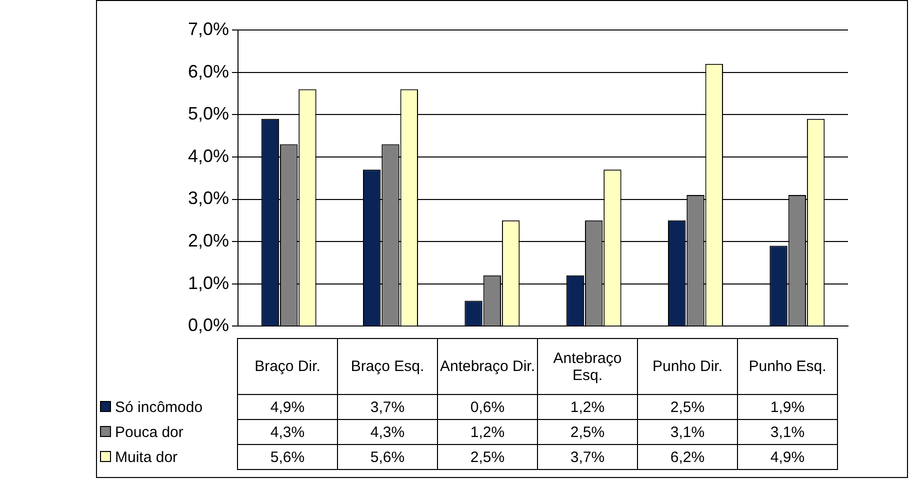 The image size is (918, 479). What do you see at coordinates (488, 407) in the screenshot?
I see `data-label: 0,6%` at bounding box center [488, 407].